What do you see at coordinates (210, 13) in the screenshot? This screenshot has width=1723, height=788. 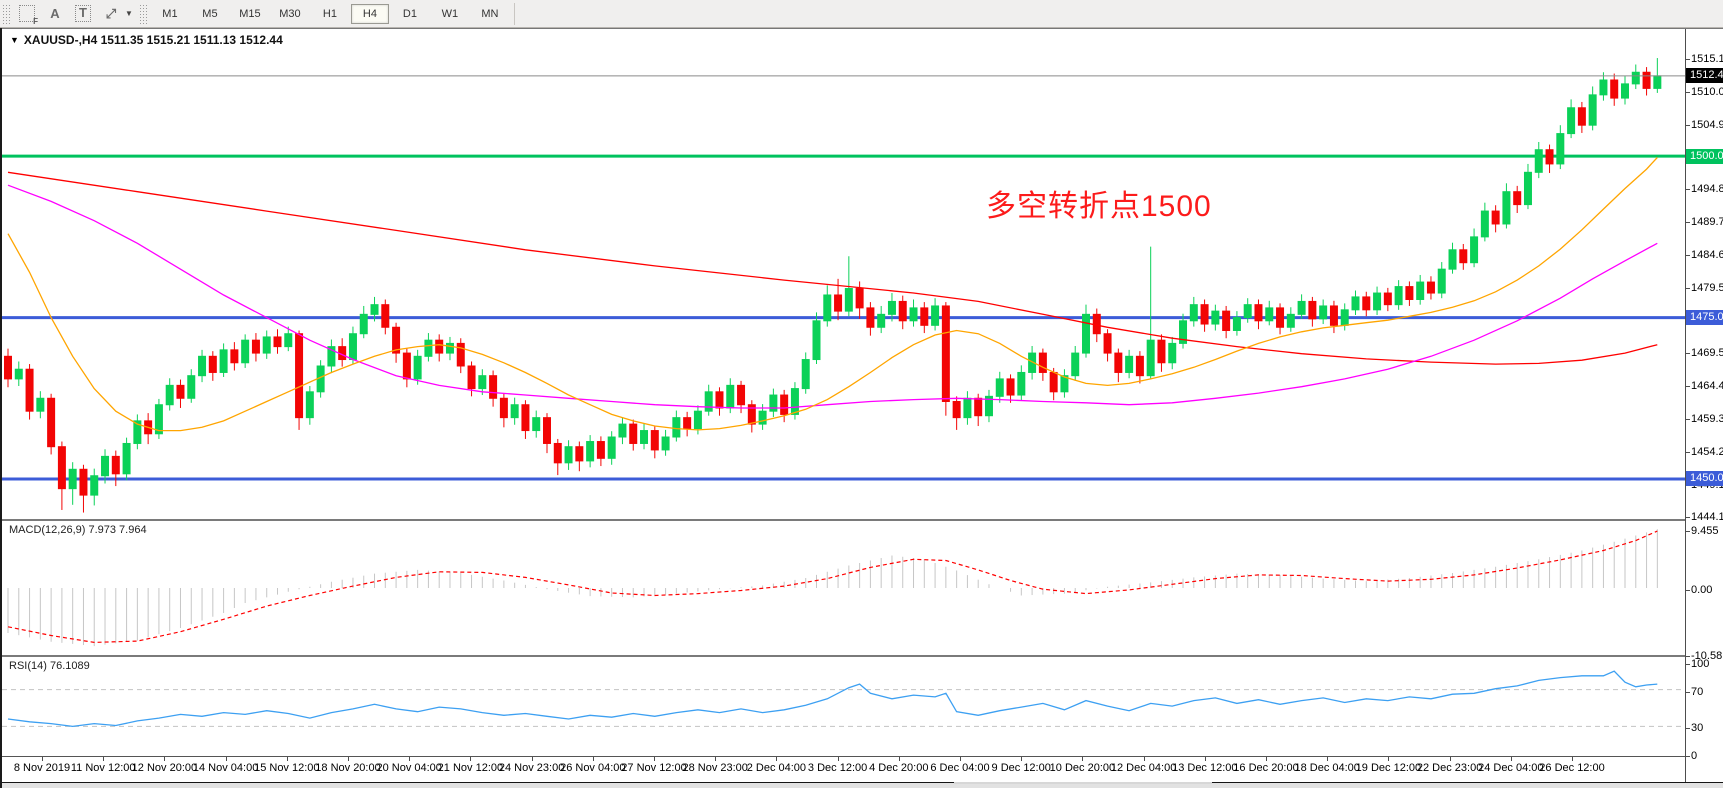 I see `timeframe-button-m5: M5` at bounding box center [210, 13].